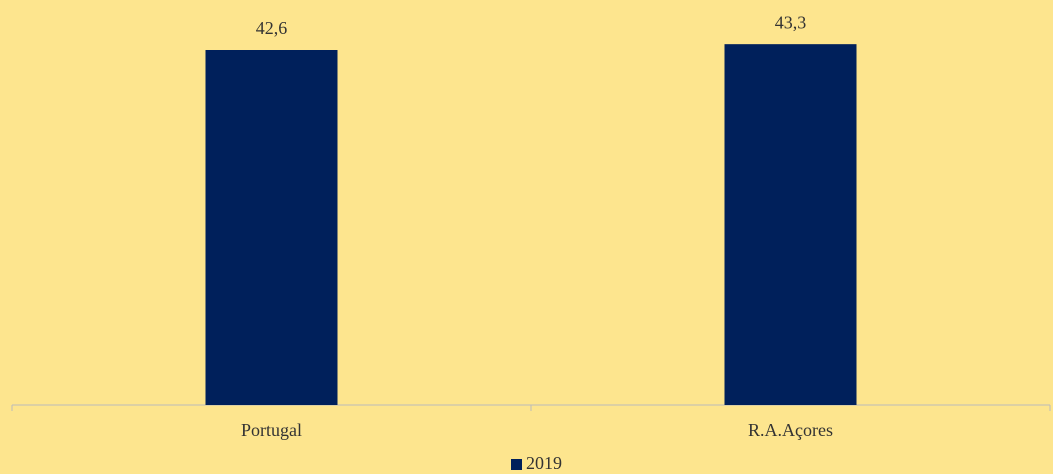  I want to click on x-tick-label: R.A.Açores, so click(790, 430).